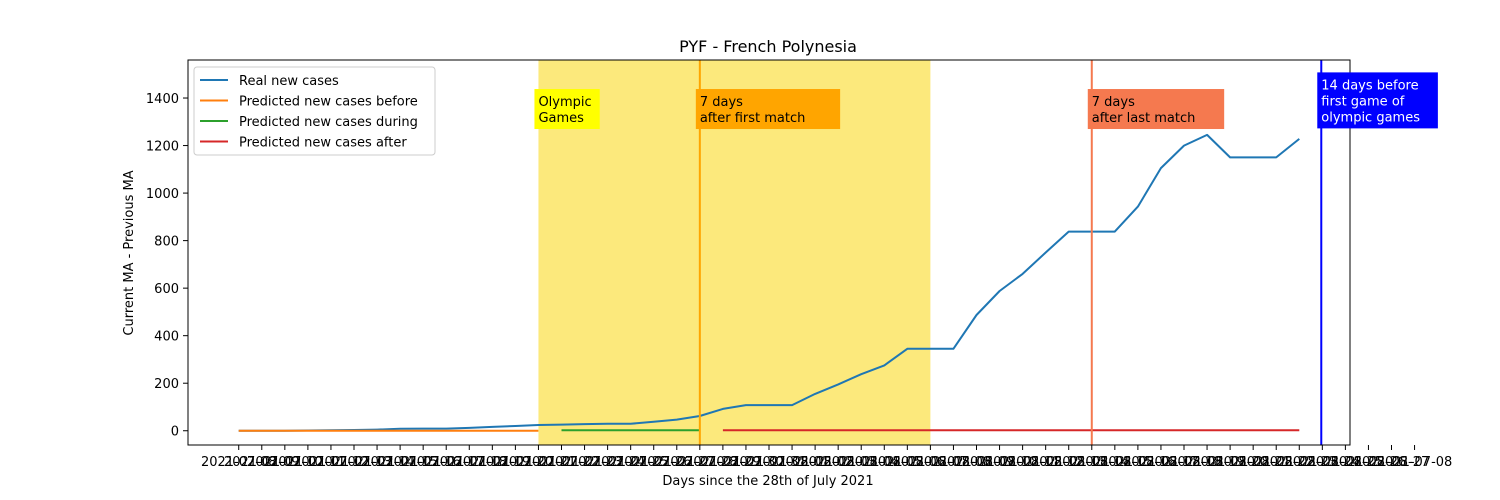  Describe the element at coordinates (166, 289) in the screenshot. I see `y-tick-label-3: 600` at that location.